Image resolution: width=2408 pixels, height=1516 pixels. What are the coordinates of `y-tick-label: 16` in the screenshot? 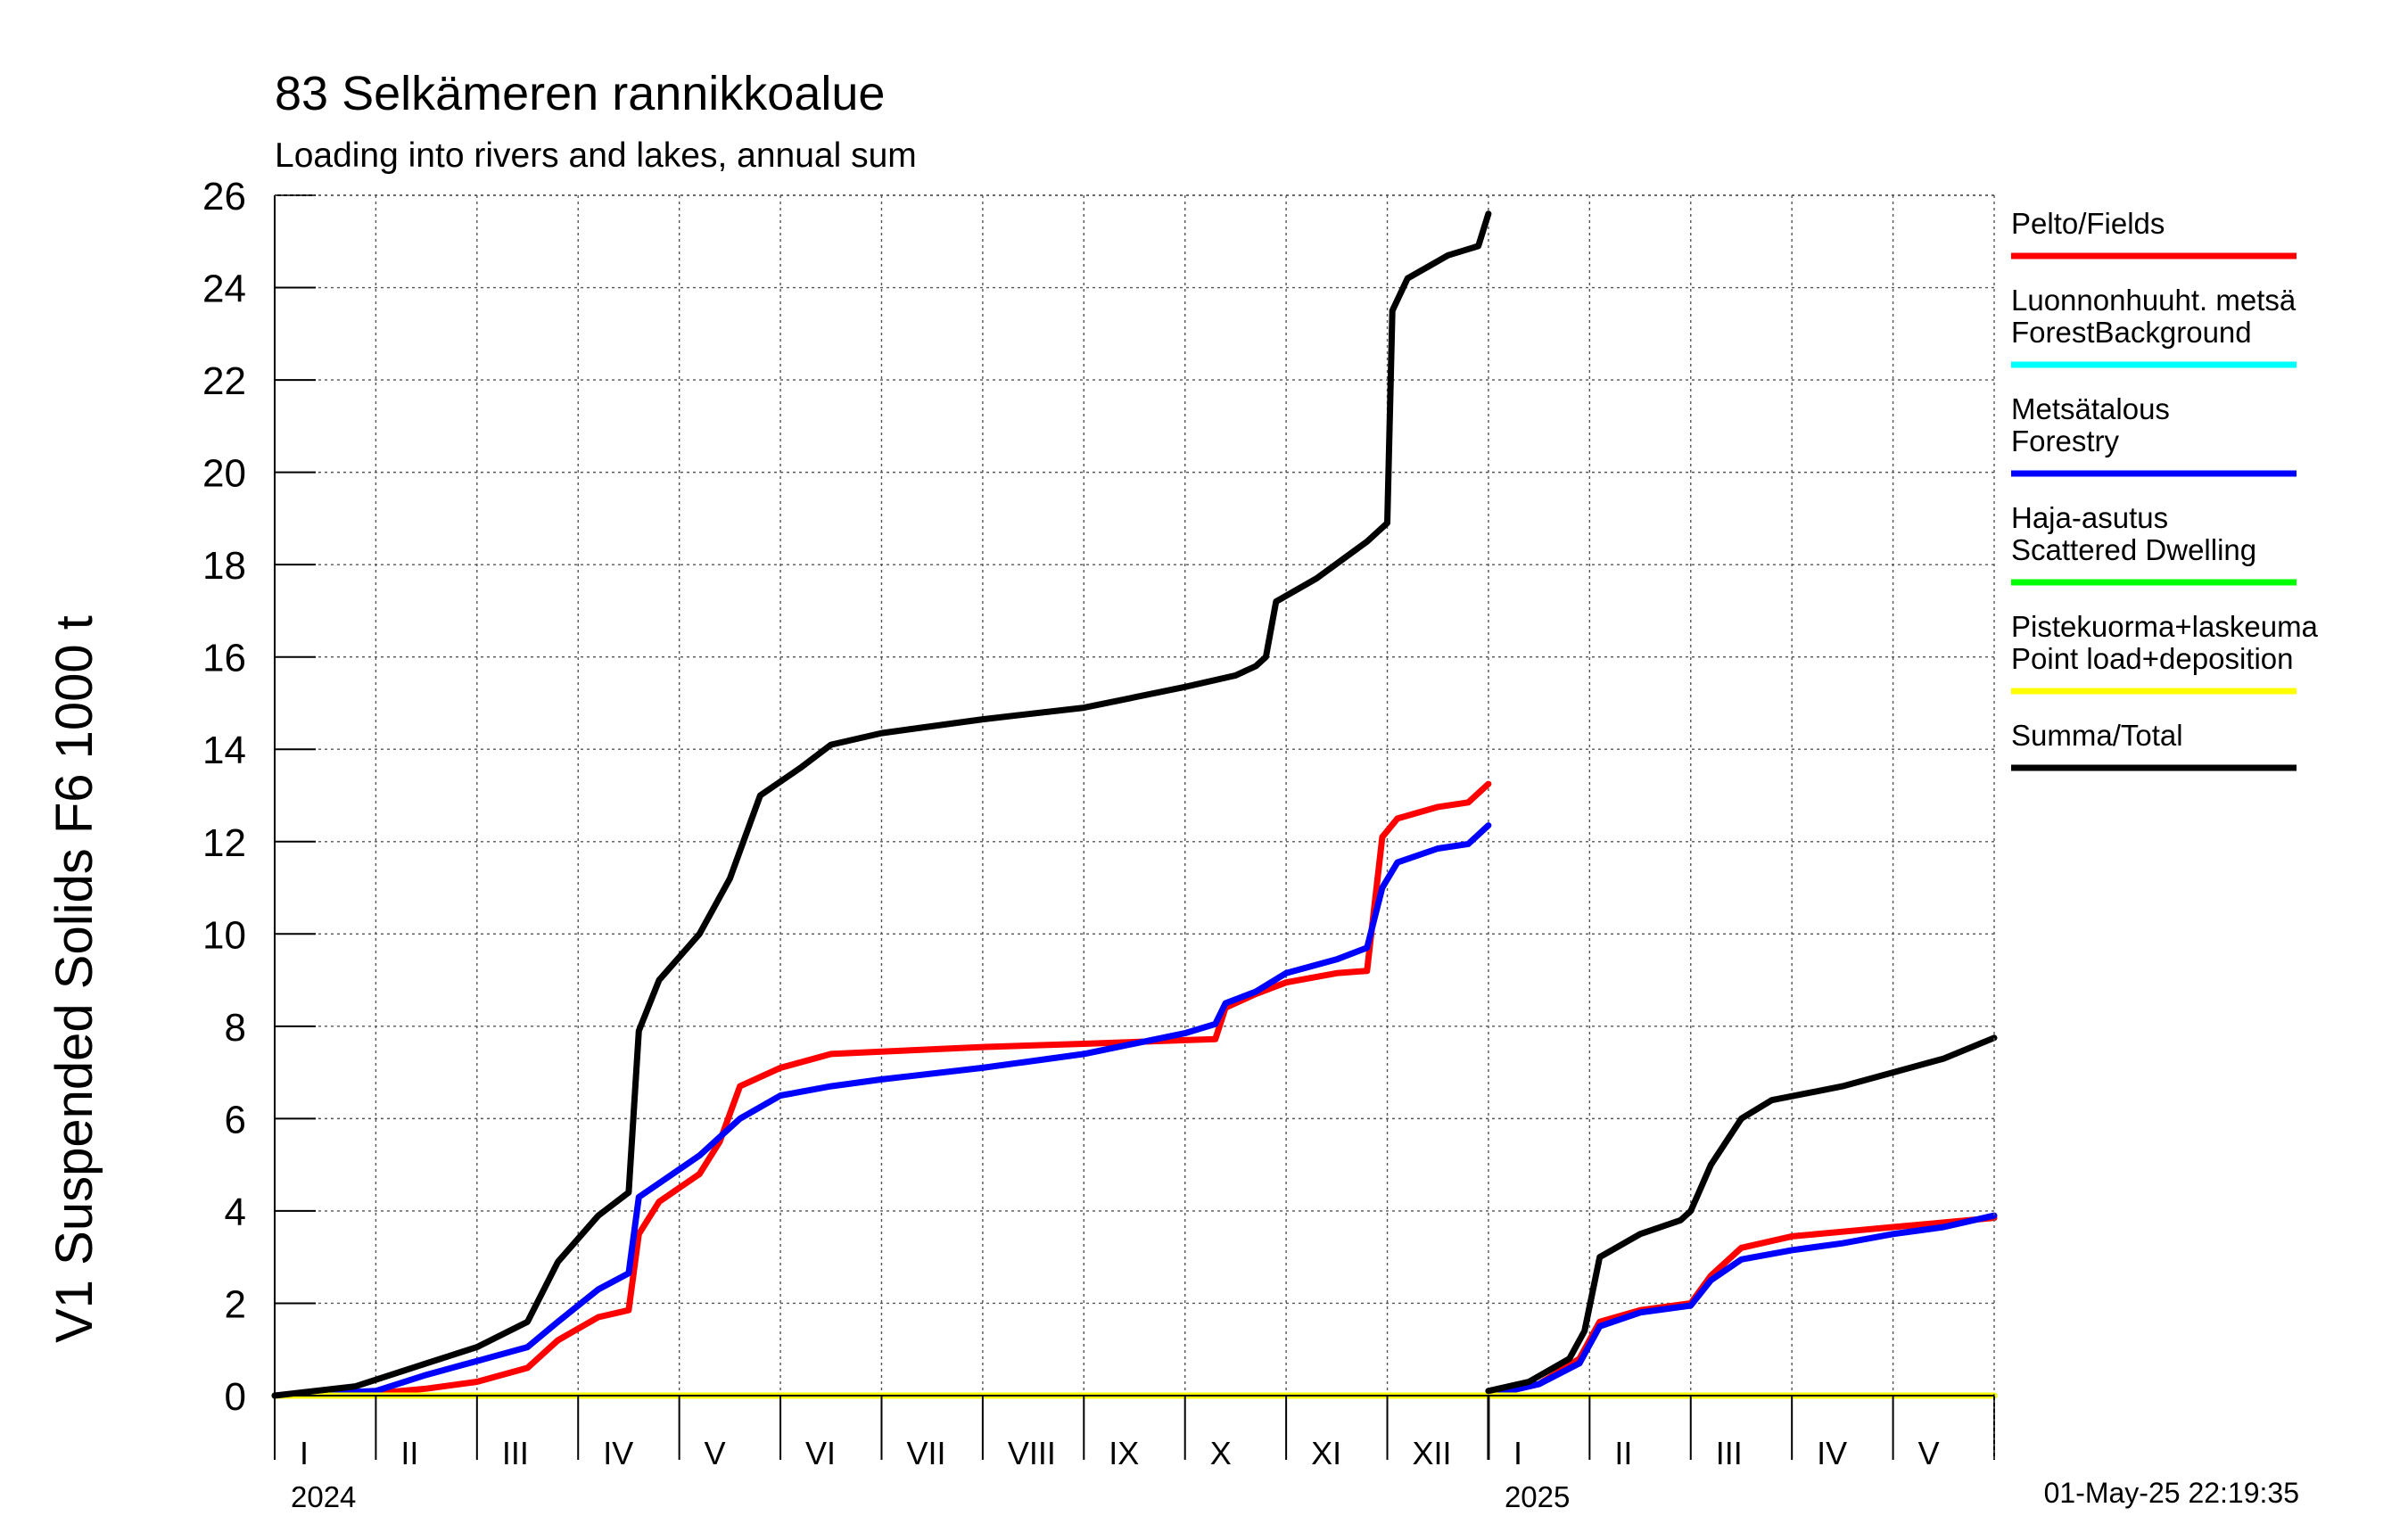 It's located at (224, 658).